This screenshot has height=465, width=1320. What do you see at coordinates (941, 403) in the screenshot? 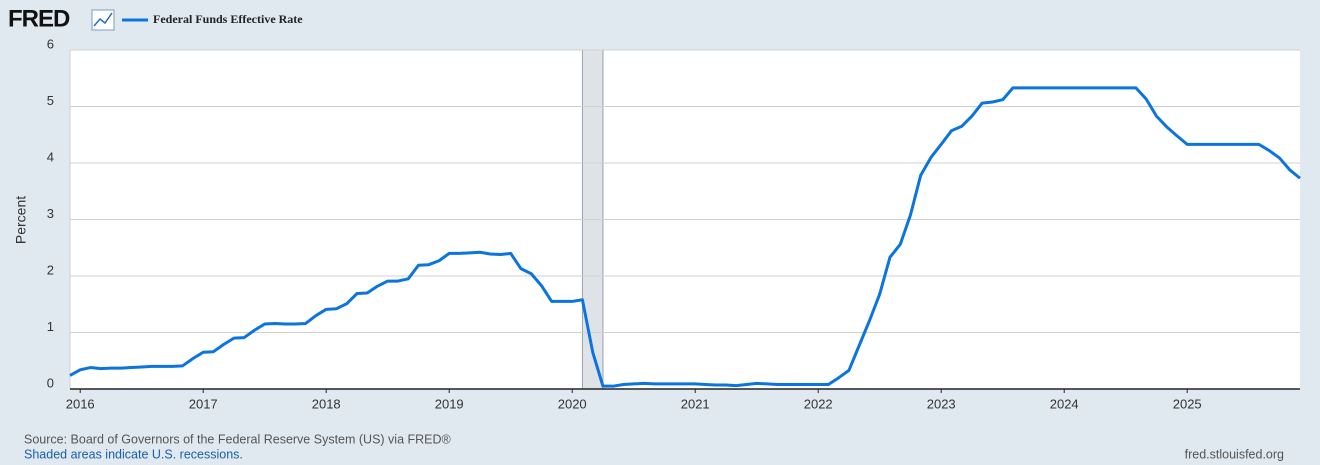
I see `x-tick-label: 2023` at bounding box center [941, 403].